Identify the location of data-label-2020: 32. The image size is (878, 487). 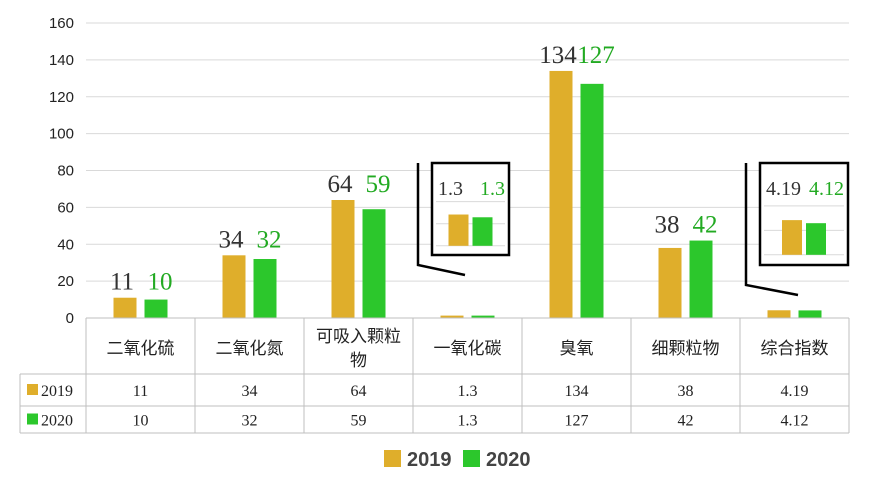
(269, 239).